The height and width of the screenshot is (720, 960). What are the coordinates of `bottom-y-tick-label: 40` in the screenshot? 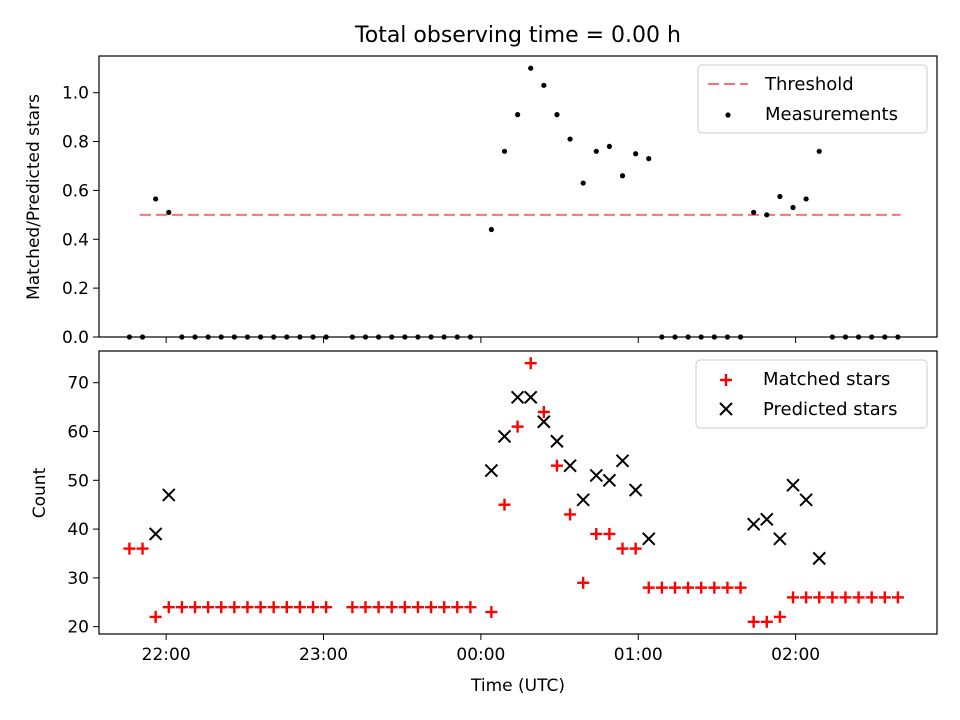 It's located at (78, 530).